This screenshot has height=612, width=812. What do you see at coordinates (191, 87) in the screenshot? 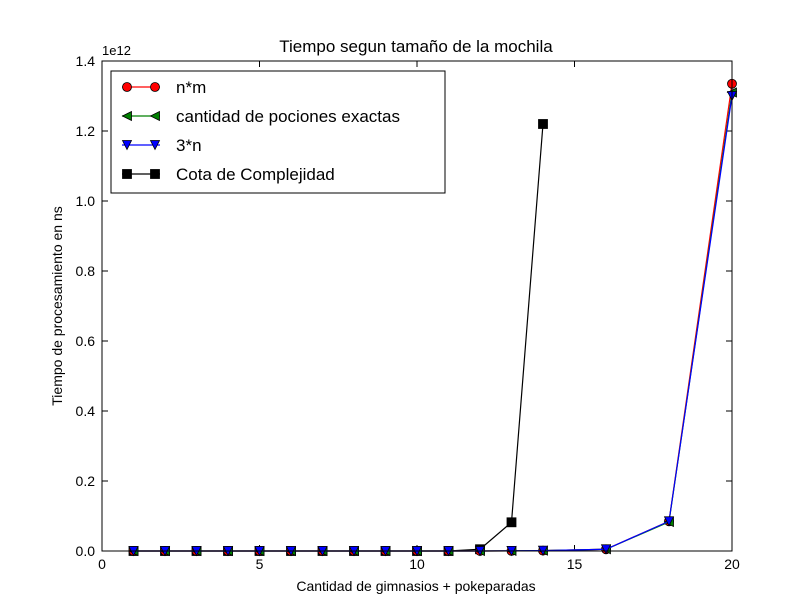
I see `legend-label: n*m` at bounding box center [191, 87].